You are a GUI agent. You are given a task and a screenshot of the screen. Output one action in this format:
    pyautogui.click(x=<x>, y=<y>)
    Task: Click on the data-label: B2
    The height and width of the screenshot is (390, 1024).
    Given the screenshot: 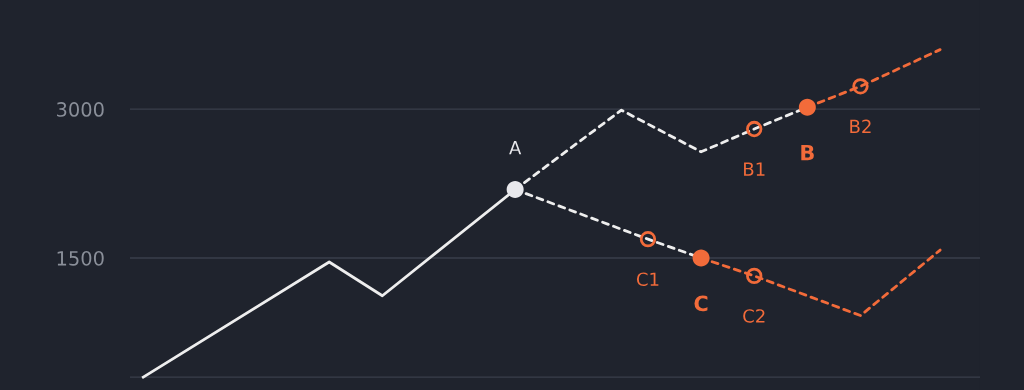 What is the action you would take?
    pyautogui.click(x=860, y=126)
    